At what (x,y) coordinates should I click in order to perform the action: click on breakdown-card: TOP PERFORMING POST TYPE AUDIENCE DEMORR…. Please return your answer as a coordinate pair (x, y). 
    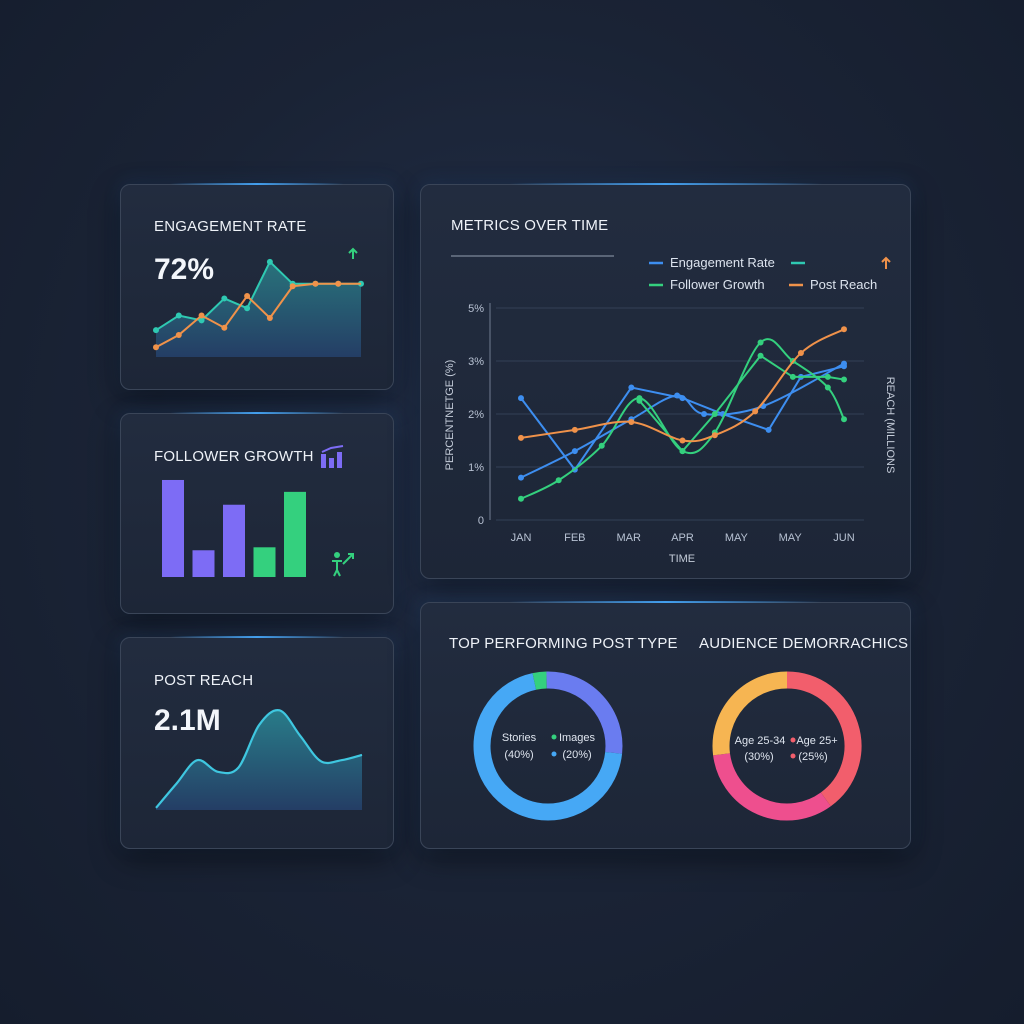
    Looking at the image, I should click on (665, 725).